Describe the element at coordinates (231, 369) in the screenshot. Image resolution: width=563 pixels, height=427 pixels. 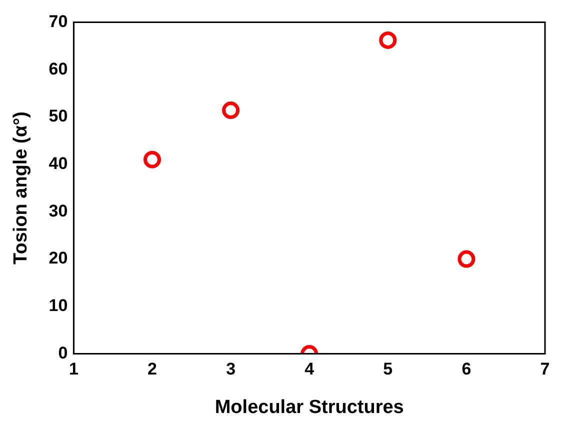
I see `x-tick-label: 3` at that location.